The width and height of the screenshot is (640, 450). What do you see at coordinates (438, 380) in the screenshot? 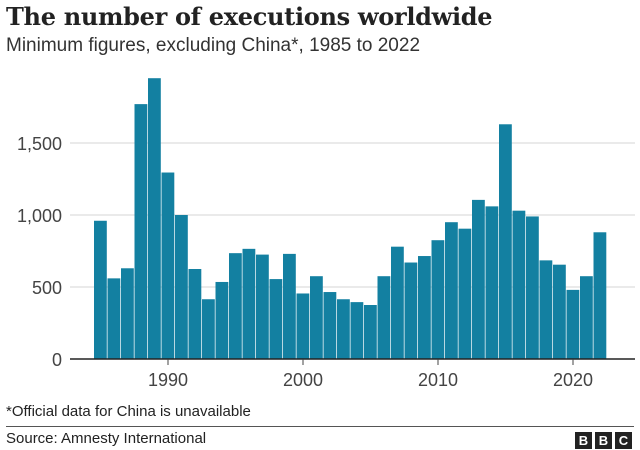
I see `x-tick-label: 2010` at bounding box center [438, 380].